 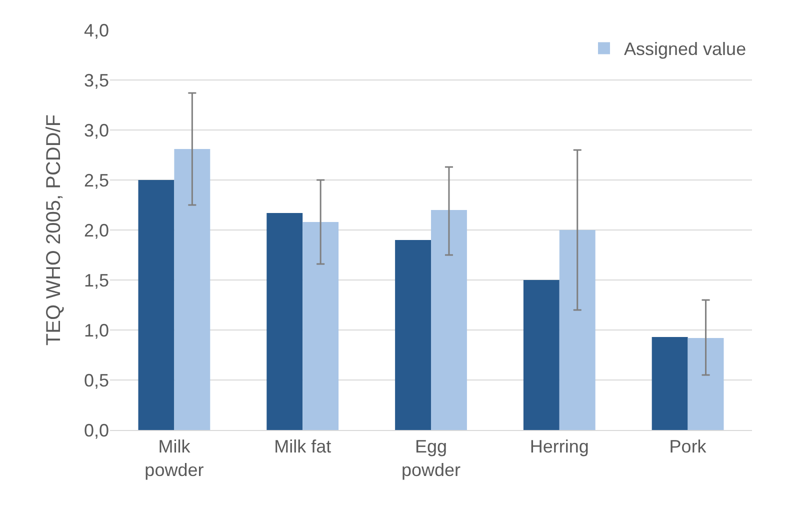 I want to click on y-tick-label: 2,0, so click(x=96, y=230).